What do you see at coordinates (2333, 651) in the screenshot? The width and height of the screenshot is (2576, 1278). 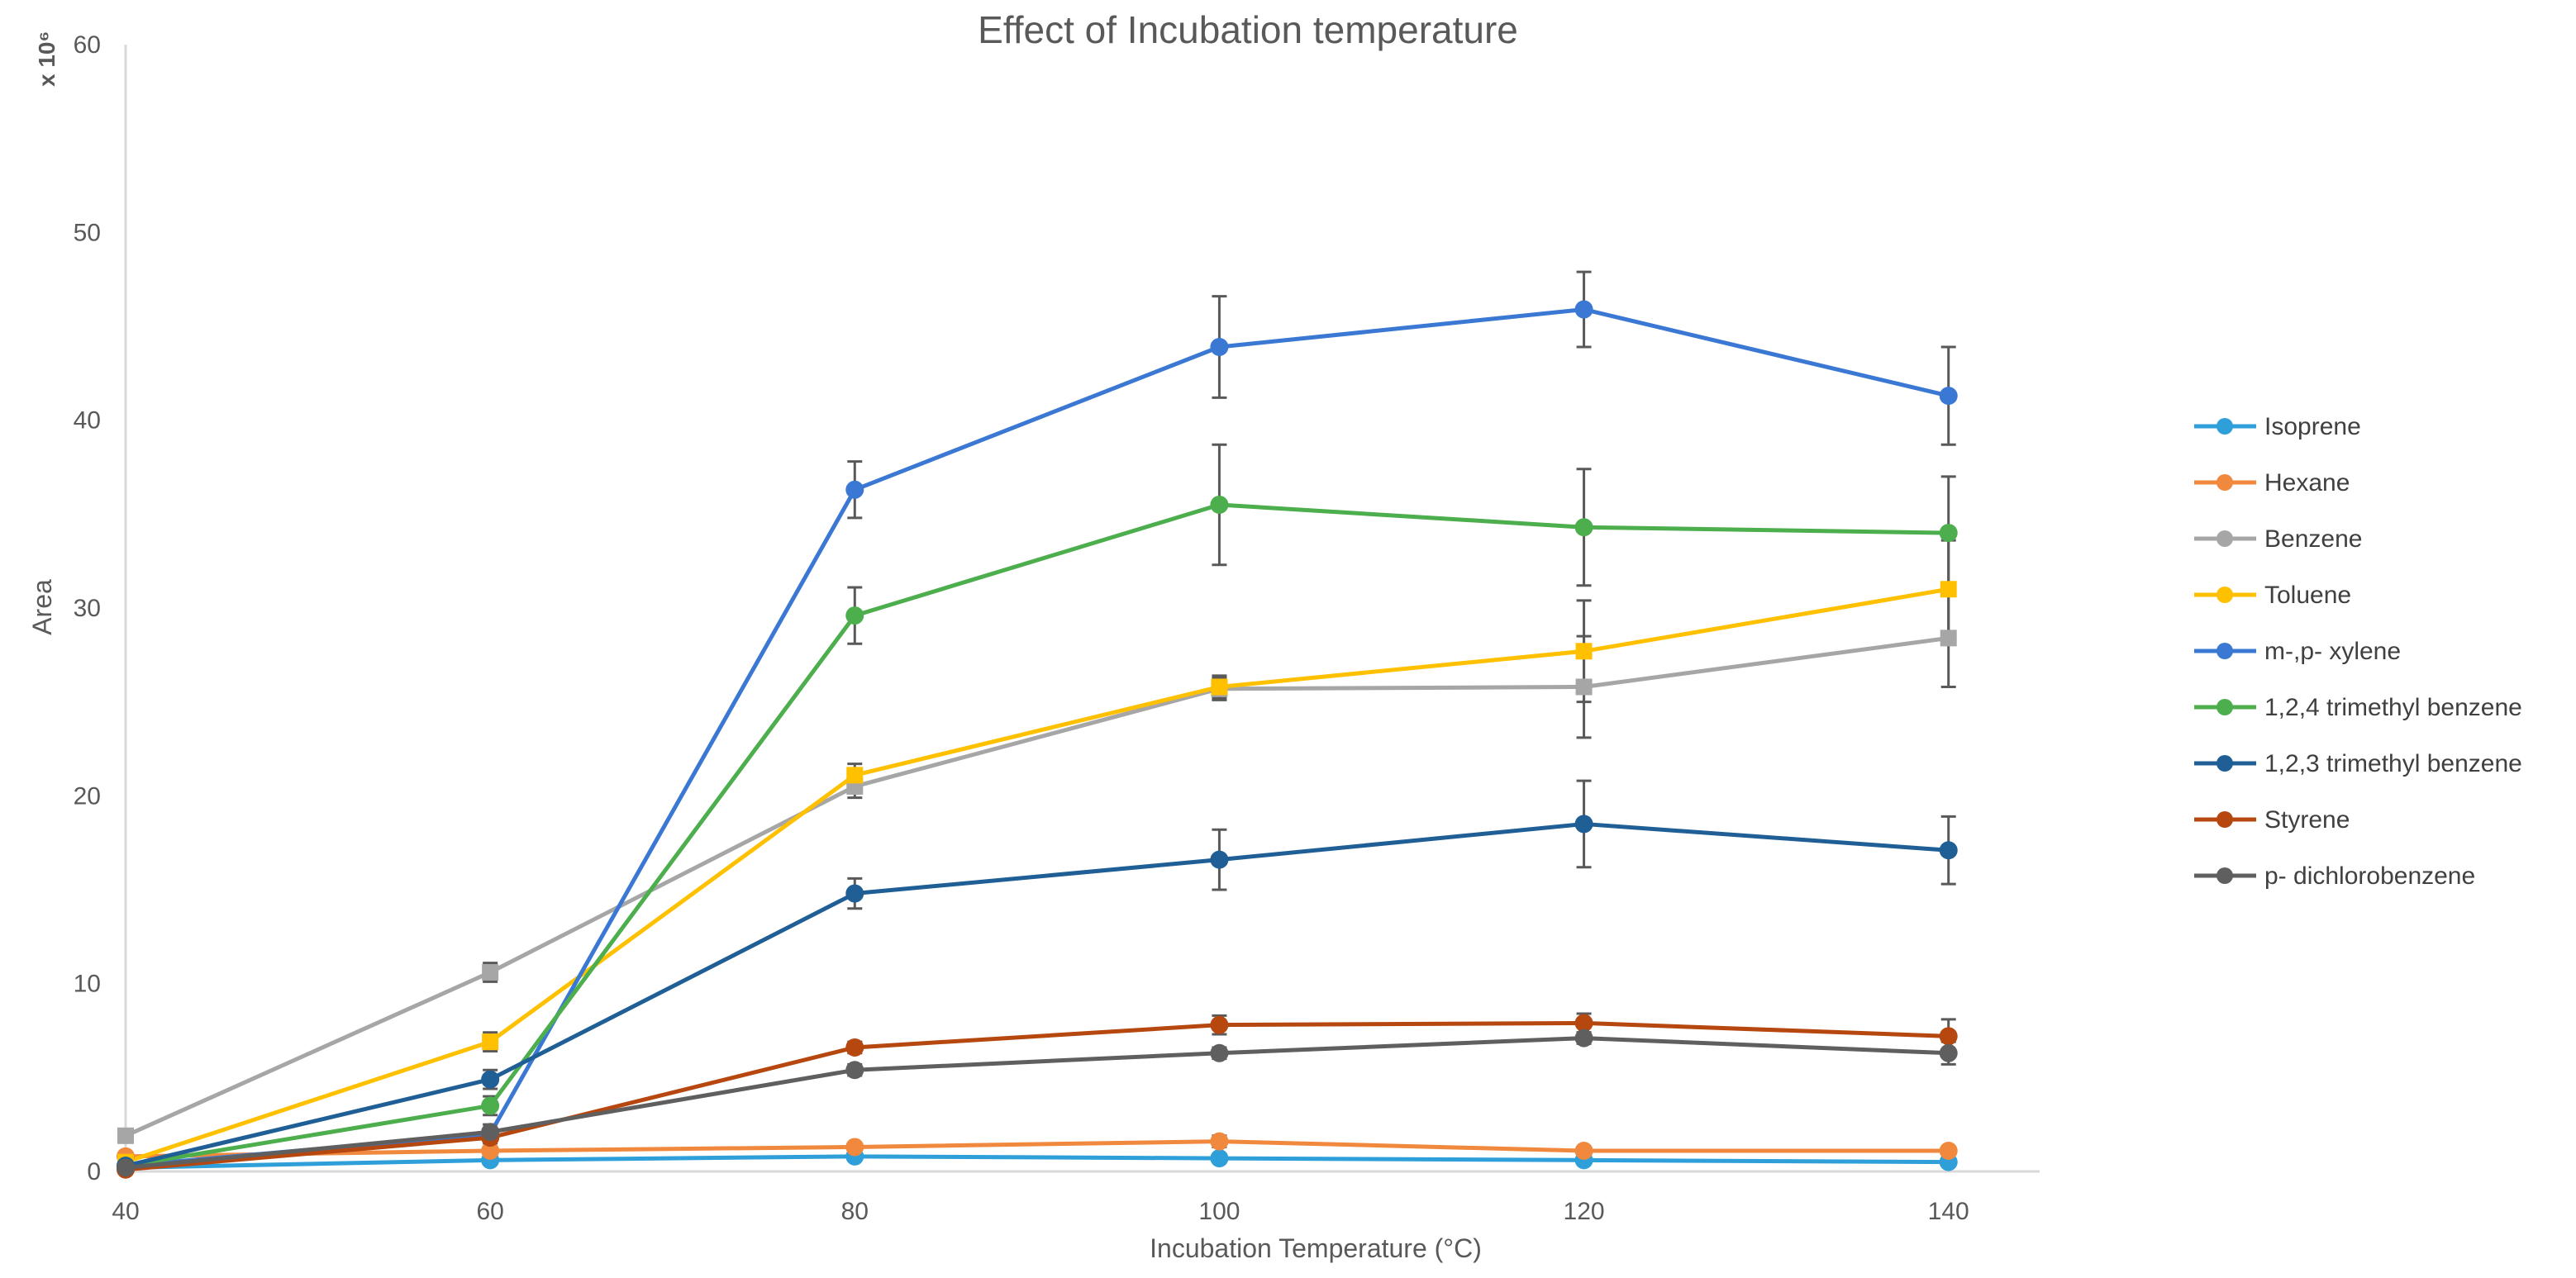 I see `legend-label: m-,p- xylene` at bounding box center [2333, 651].